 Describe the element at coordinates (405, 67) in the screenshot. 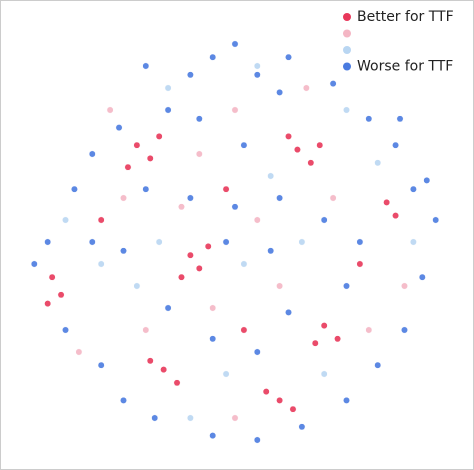

I see `legend-label: Worse for TTF` at that location.